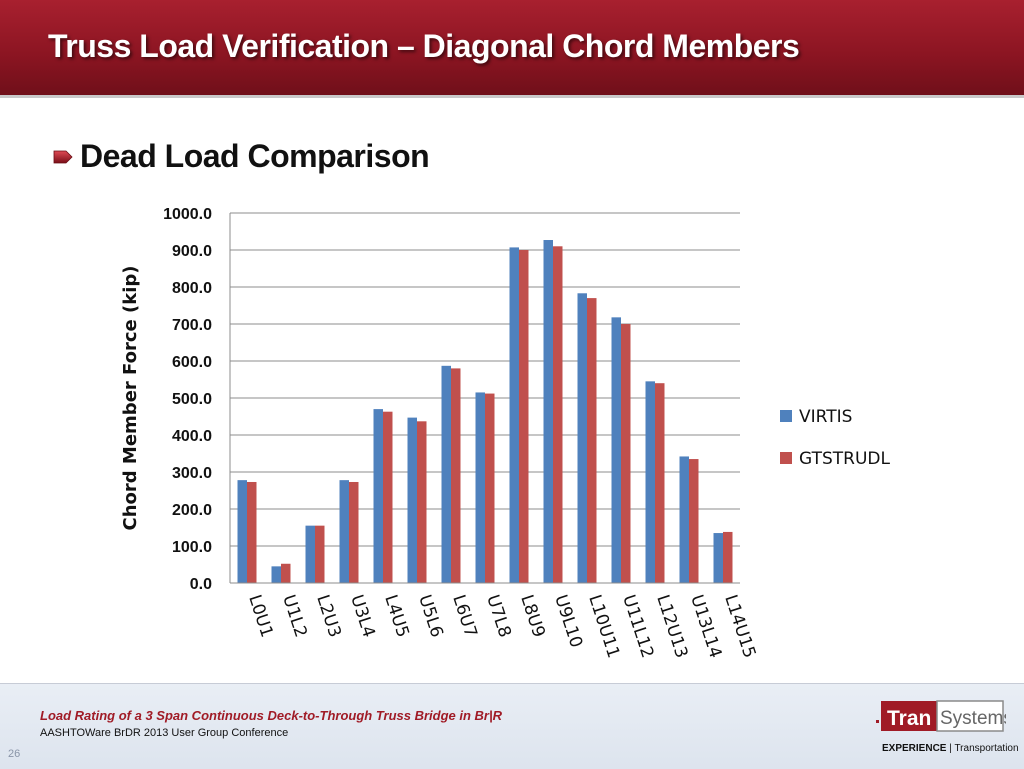 Image resolution: width=1024 pixels, height=769 pixels. I want to click on x-tick-label: L8U9, so click(532, 616).